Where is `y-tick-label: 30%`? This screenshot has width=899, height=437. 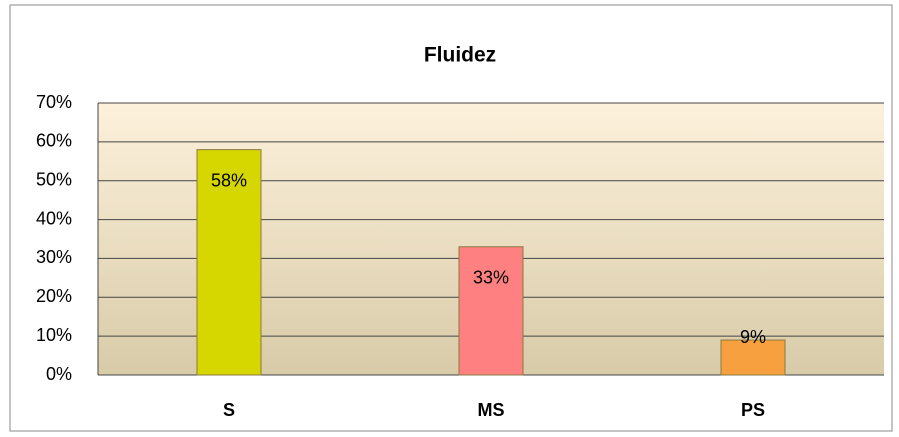 y-tick-label: 30% is located at coordinates (54, 257).